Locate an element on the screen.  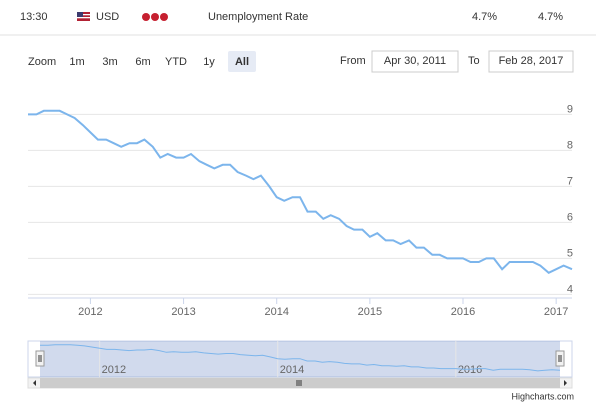
x-tick-label: 2012 is located at coordinates (90, 312).